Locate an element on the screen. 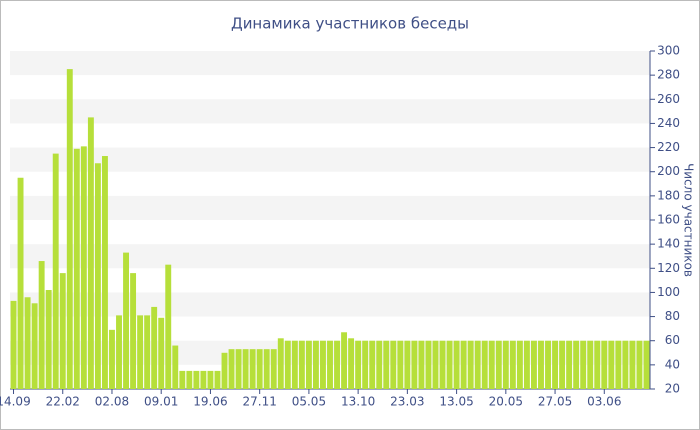 This screenshot has width=700, height=430. x-tick-label: 27.05 is located at coordinates (555, 402).